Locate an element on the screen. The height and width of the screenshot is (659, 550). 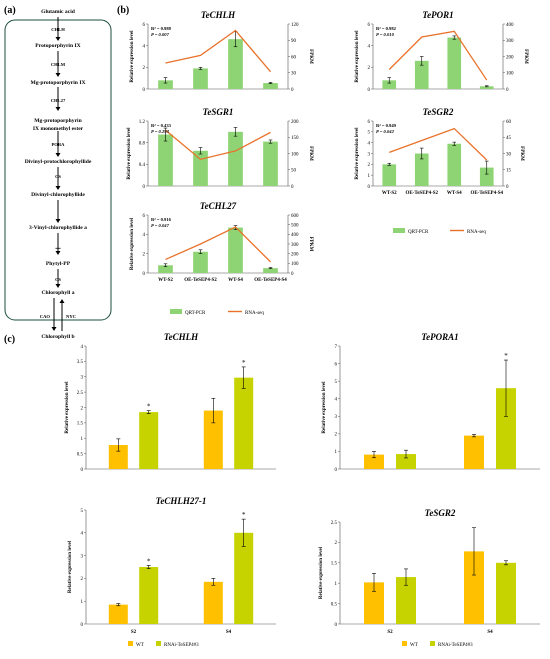
legend-c-left-rnai-label: RNAi-TeSEP4#3 is located at coordinates (181, 645).